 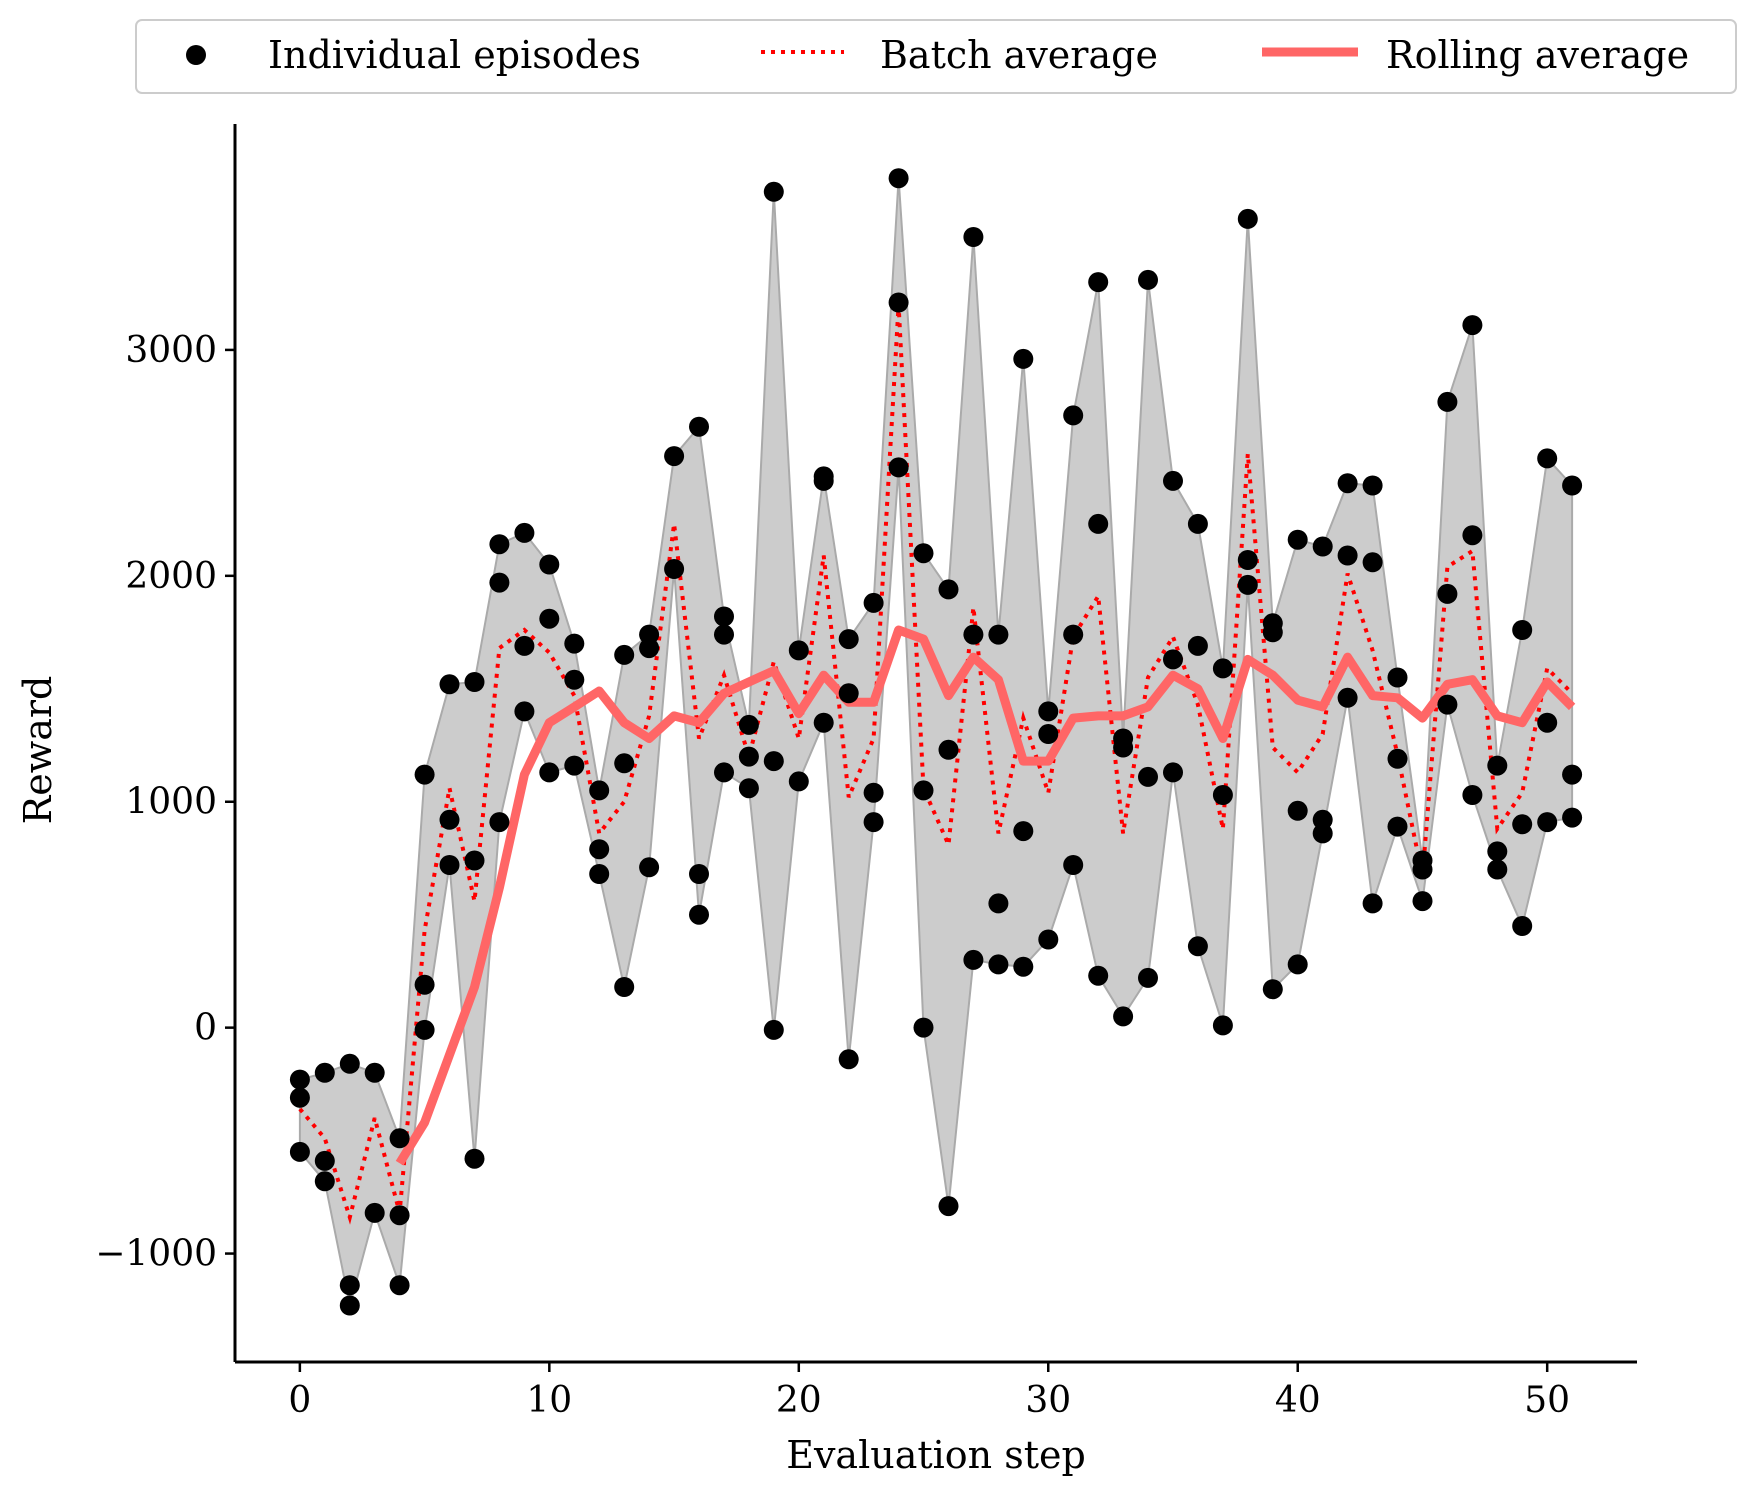 What do you see at coordinates (1298, 1400) in the screenshot?
I see `x-tick-label: 40` at bounding box center [1298, 1400].